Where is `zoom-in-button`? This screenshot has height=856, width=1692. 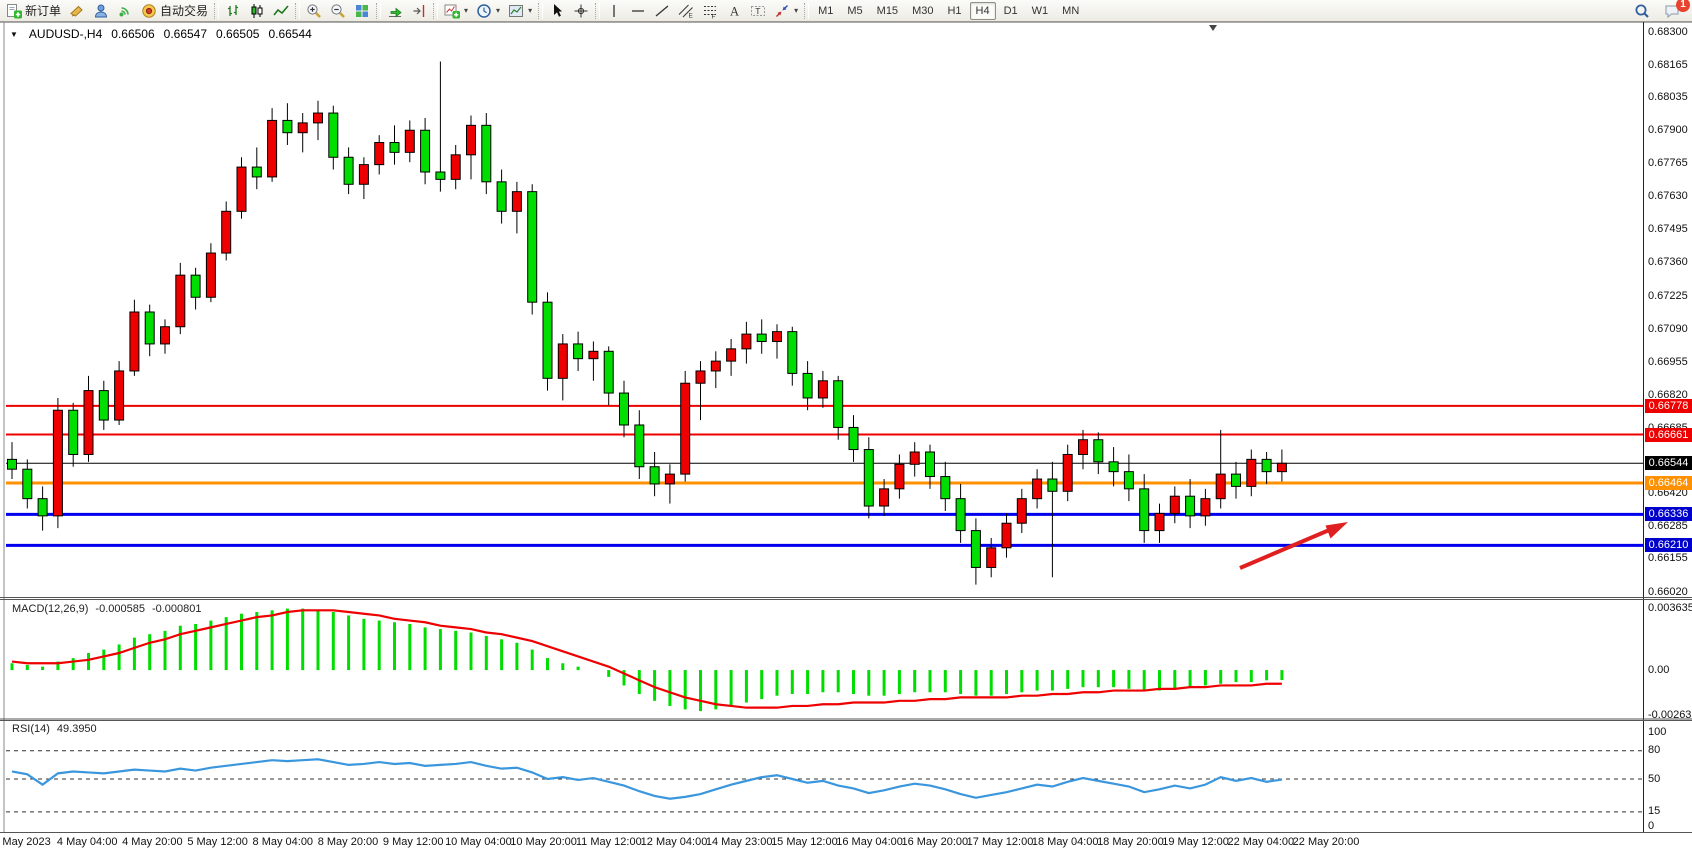 zoom-in-button is located at coordinates (314, 11).